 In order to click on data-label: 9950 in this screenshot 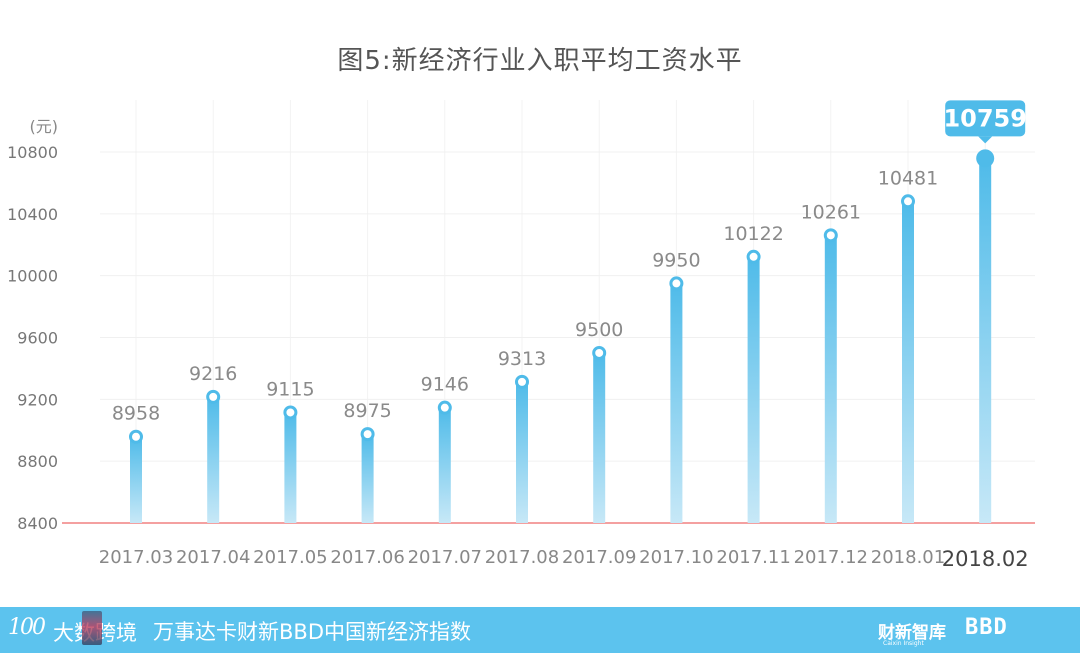, I will do `click(676, 260)`.